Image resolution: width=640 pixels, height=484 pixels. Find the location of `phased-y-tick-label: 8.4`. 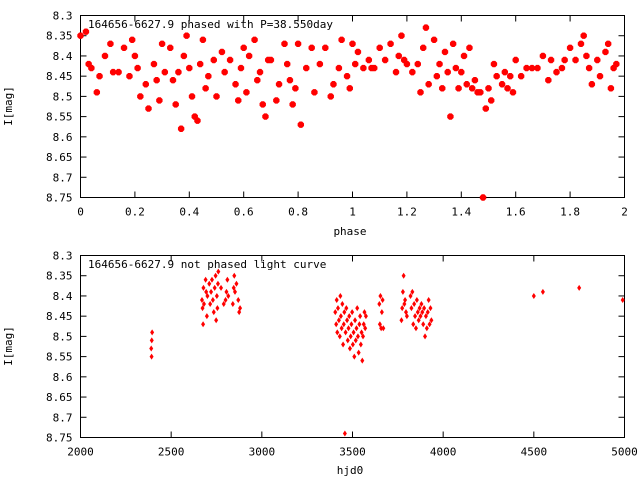

phased-y-tick-label: 8.4 is located at coordinates (63, 56).